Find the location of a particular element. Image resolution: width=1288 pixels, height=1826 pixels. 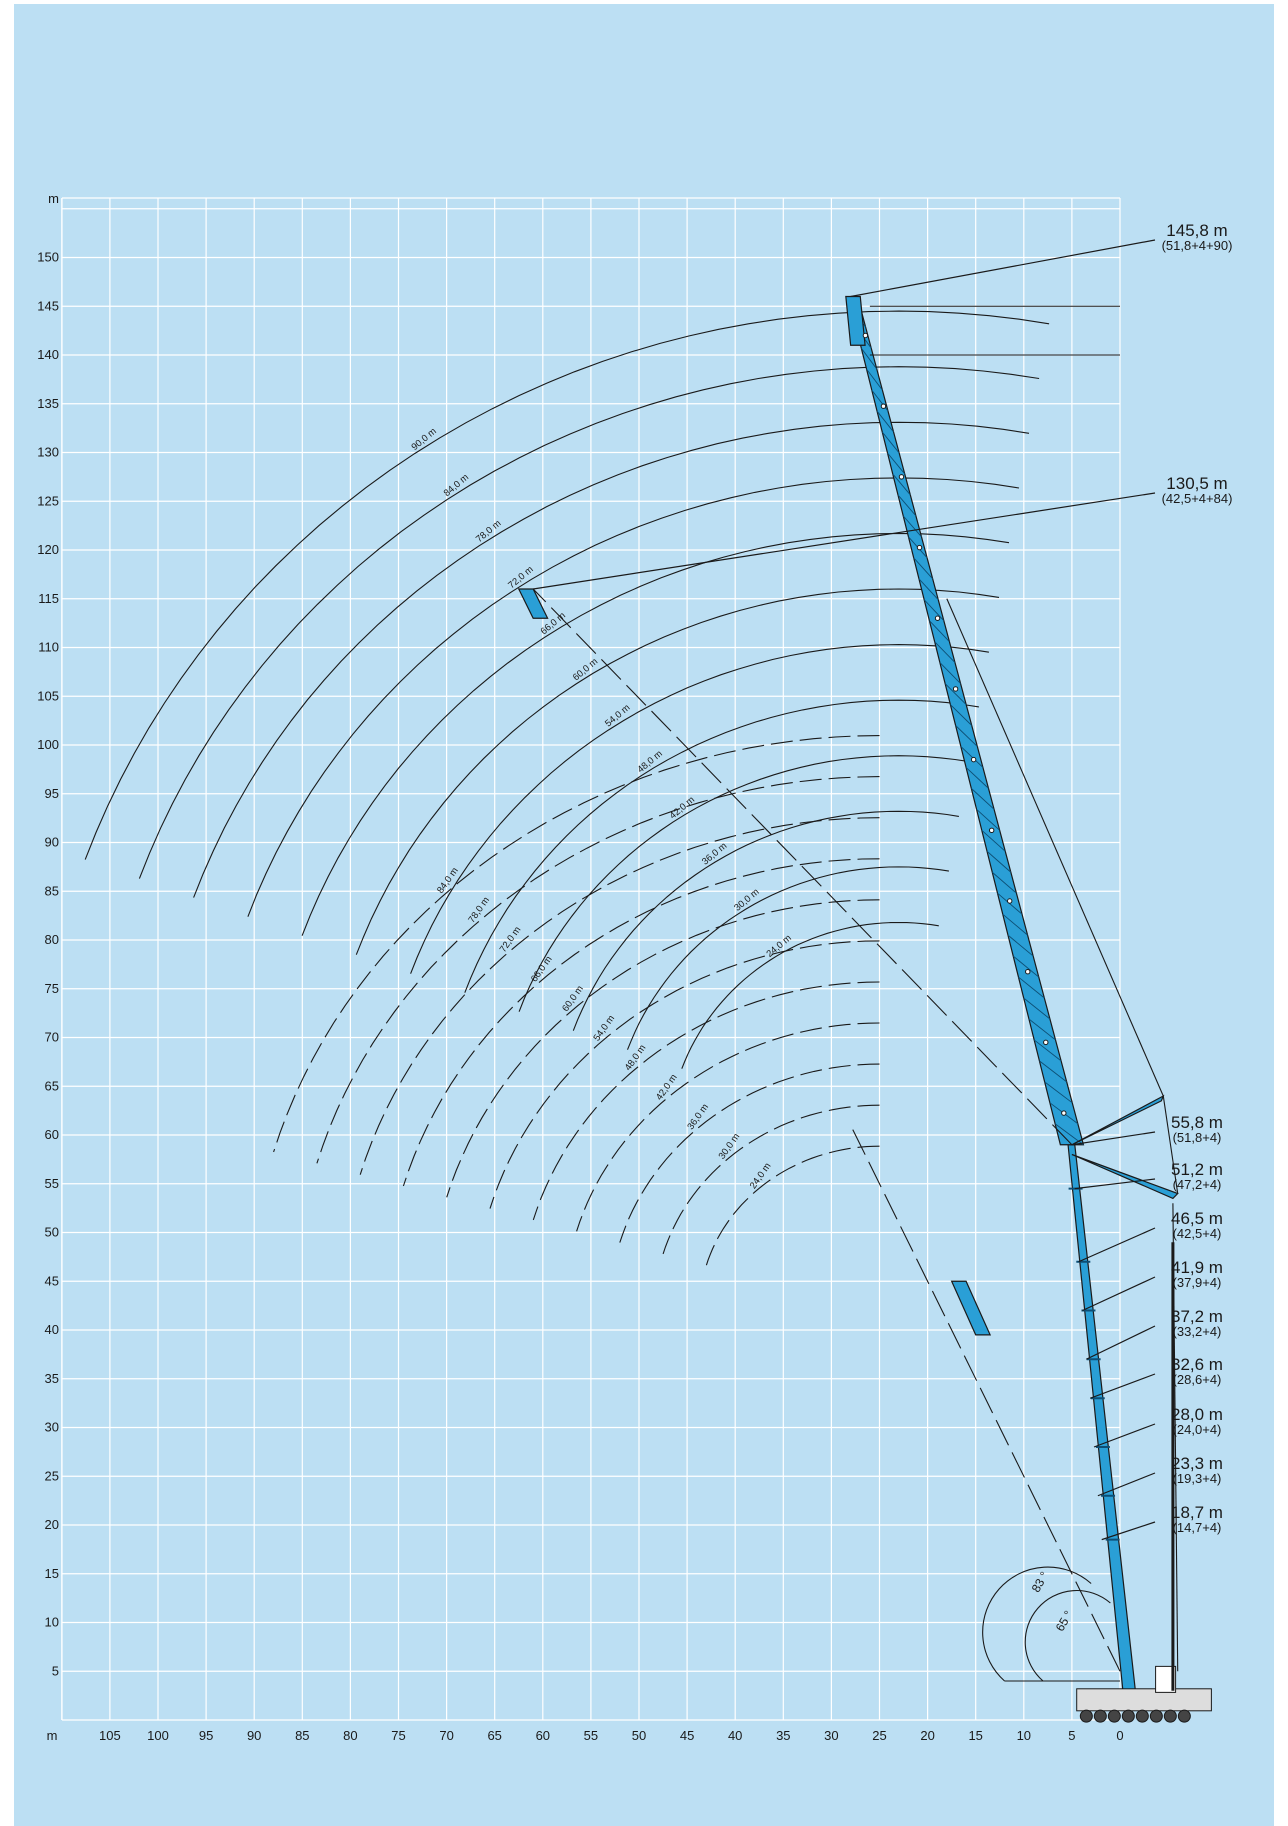

config-combo-label: (42,5+4+84) is located at coordinates (1197, 498).